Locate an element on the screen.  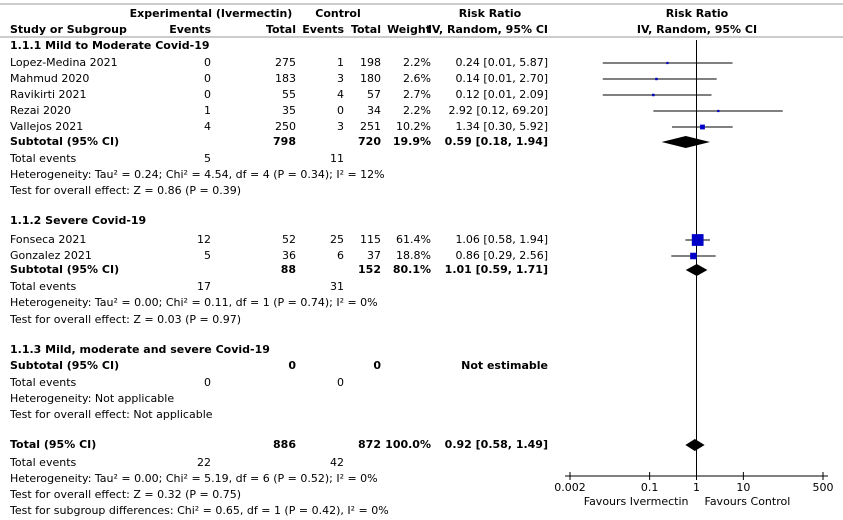
cell: 250 is located at coordinates (285, 126).